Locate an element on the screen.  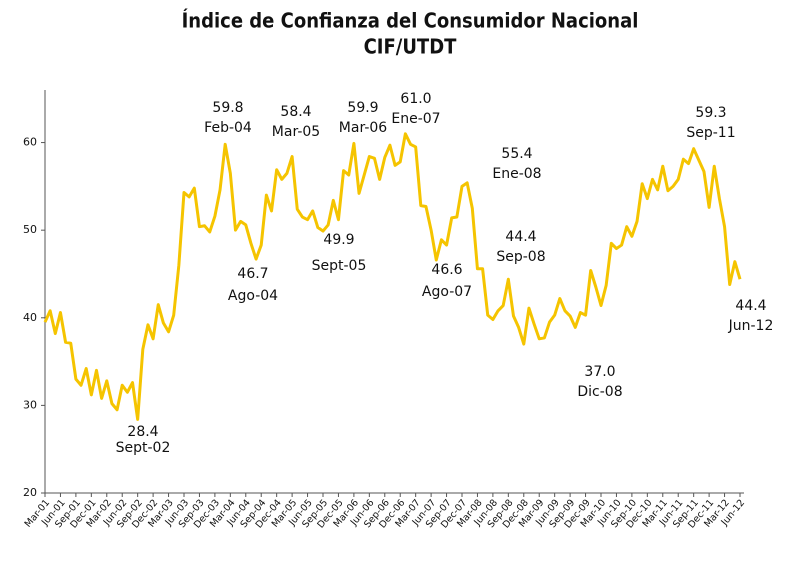
annotation-date: Ago-04 is located at coordinates (253, 296).